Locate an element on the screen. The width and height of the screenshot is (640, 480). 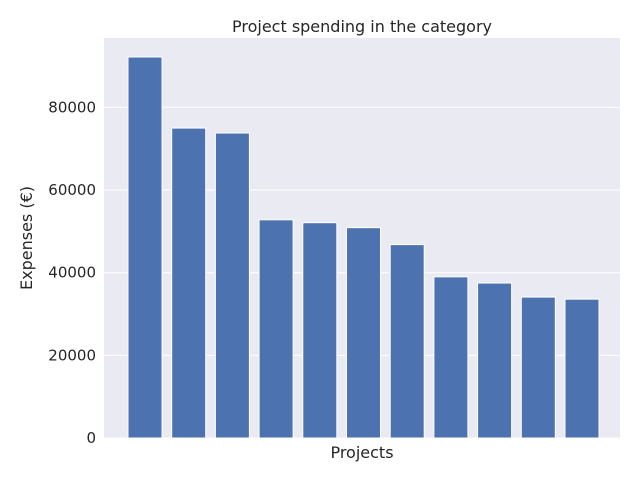
y-tick-labels: 0 20000 40000 60000 80000 is located at coordinates (72, 272).